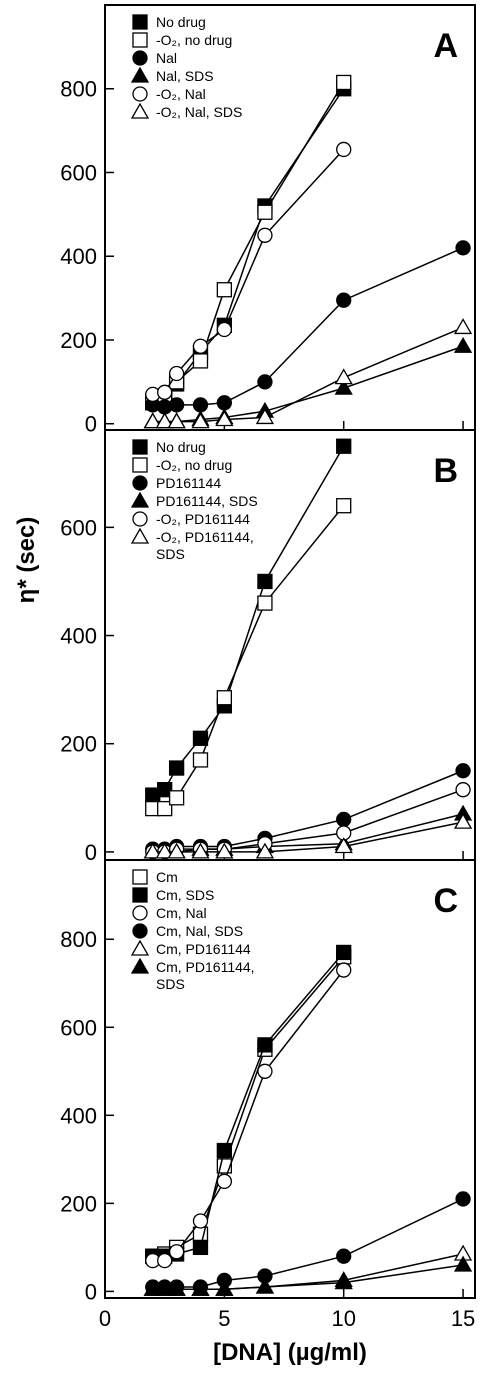 Image resolution: width=480 pixels, height=1378 pixels. What do you see at coordinates (207, 501) in the screenshot?
I see `legend-label: PD161144, SDS` at bounding box center [207, 501].